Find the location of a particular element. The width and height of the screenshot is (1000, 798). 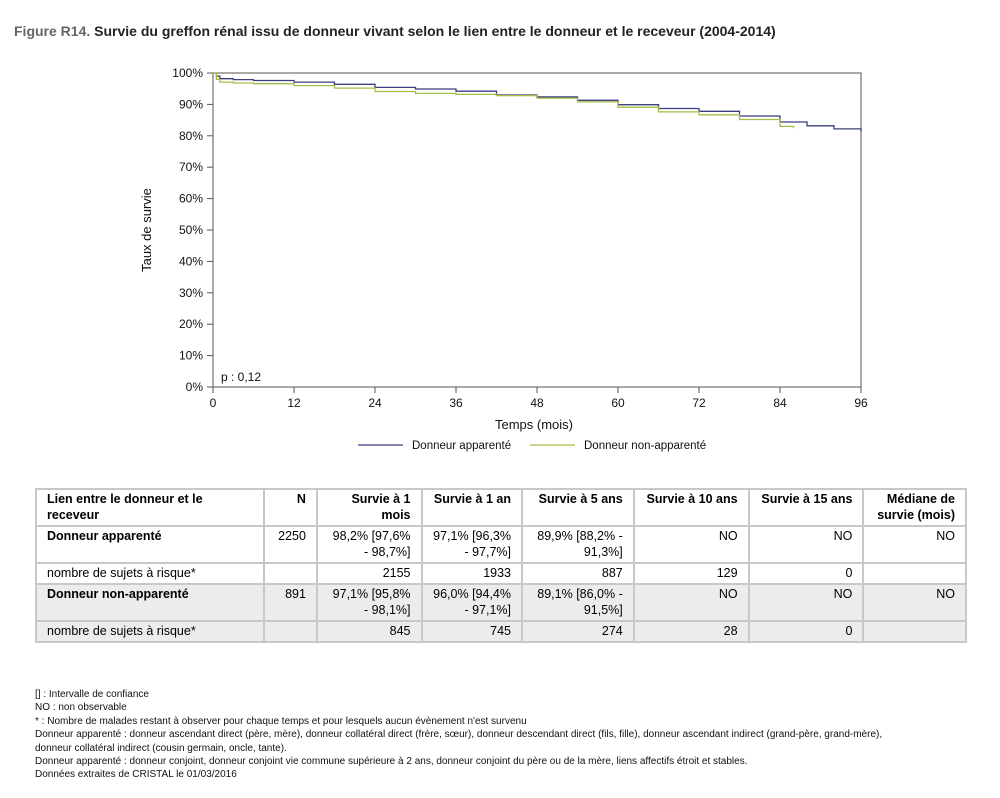

cell-survie-1-an: 745 is located at coordinates (472, 631).